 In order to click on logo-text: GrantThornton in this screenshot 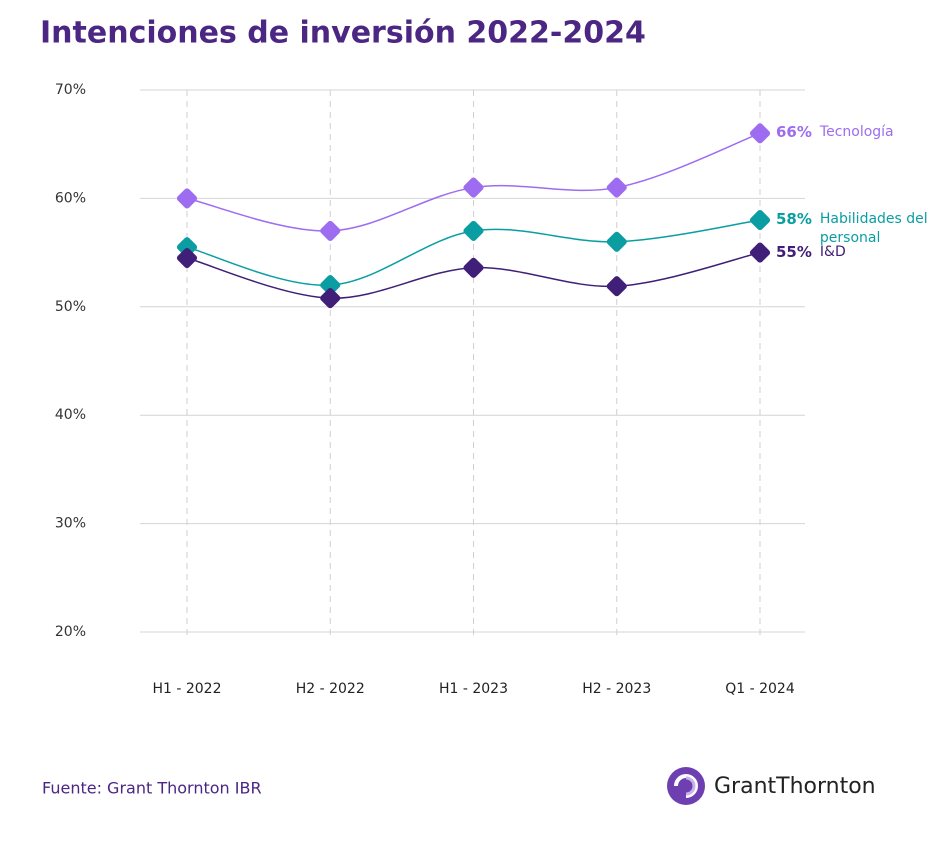, I will do `click(795, 786)`.